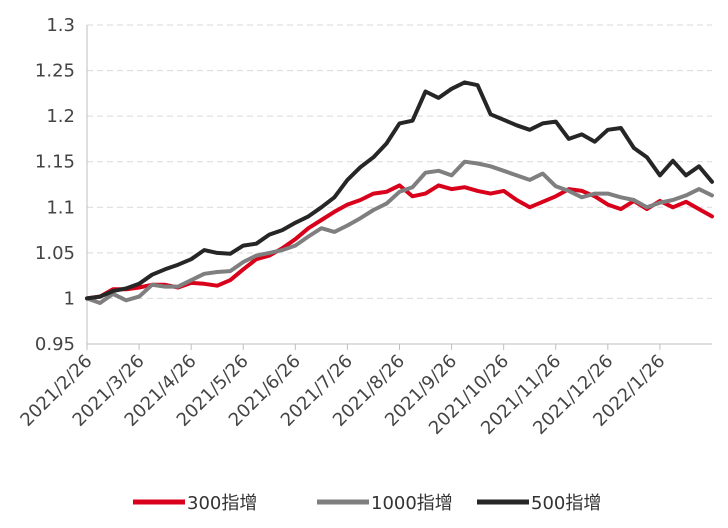 The image size is (728, 528). Describe the element at coordinates (60, 25) in the screenshot. I see `y-tick-label: 1.3` at that location.